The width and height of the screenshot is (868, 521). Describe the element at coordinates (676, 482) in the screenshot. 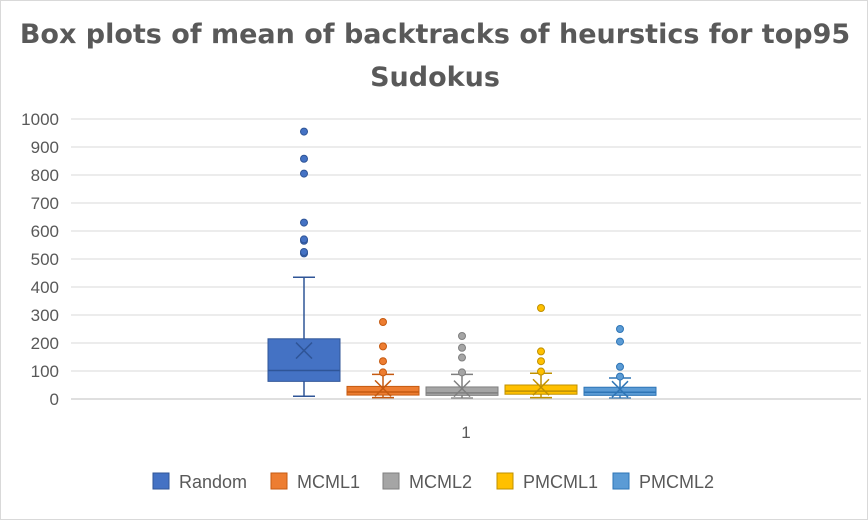

I see `legend-label: PMCML2` at that location.